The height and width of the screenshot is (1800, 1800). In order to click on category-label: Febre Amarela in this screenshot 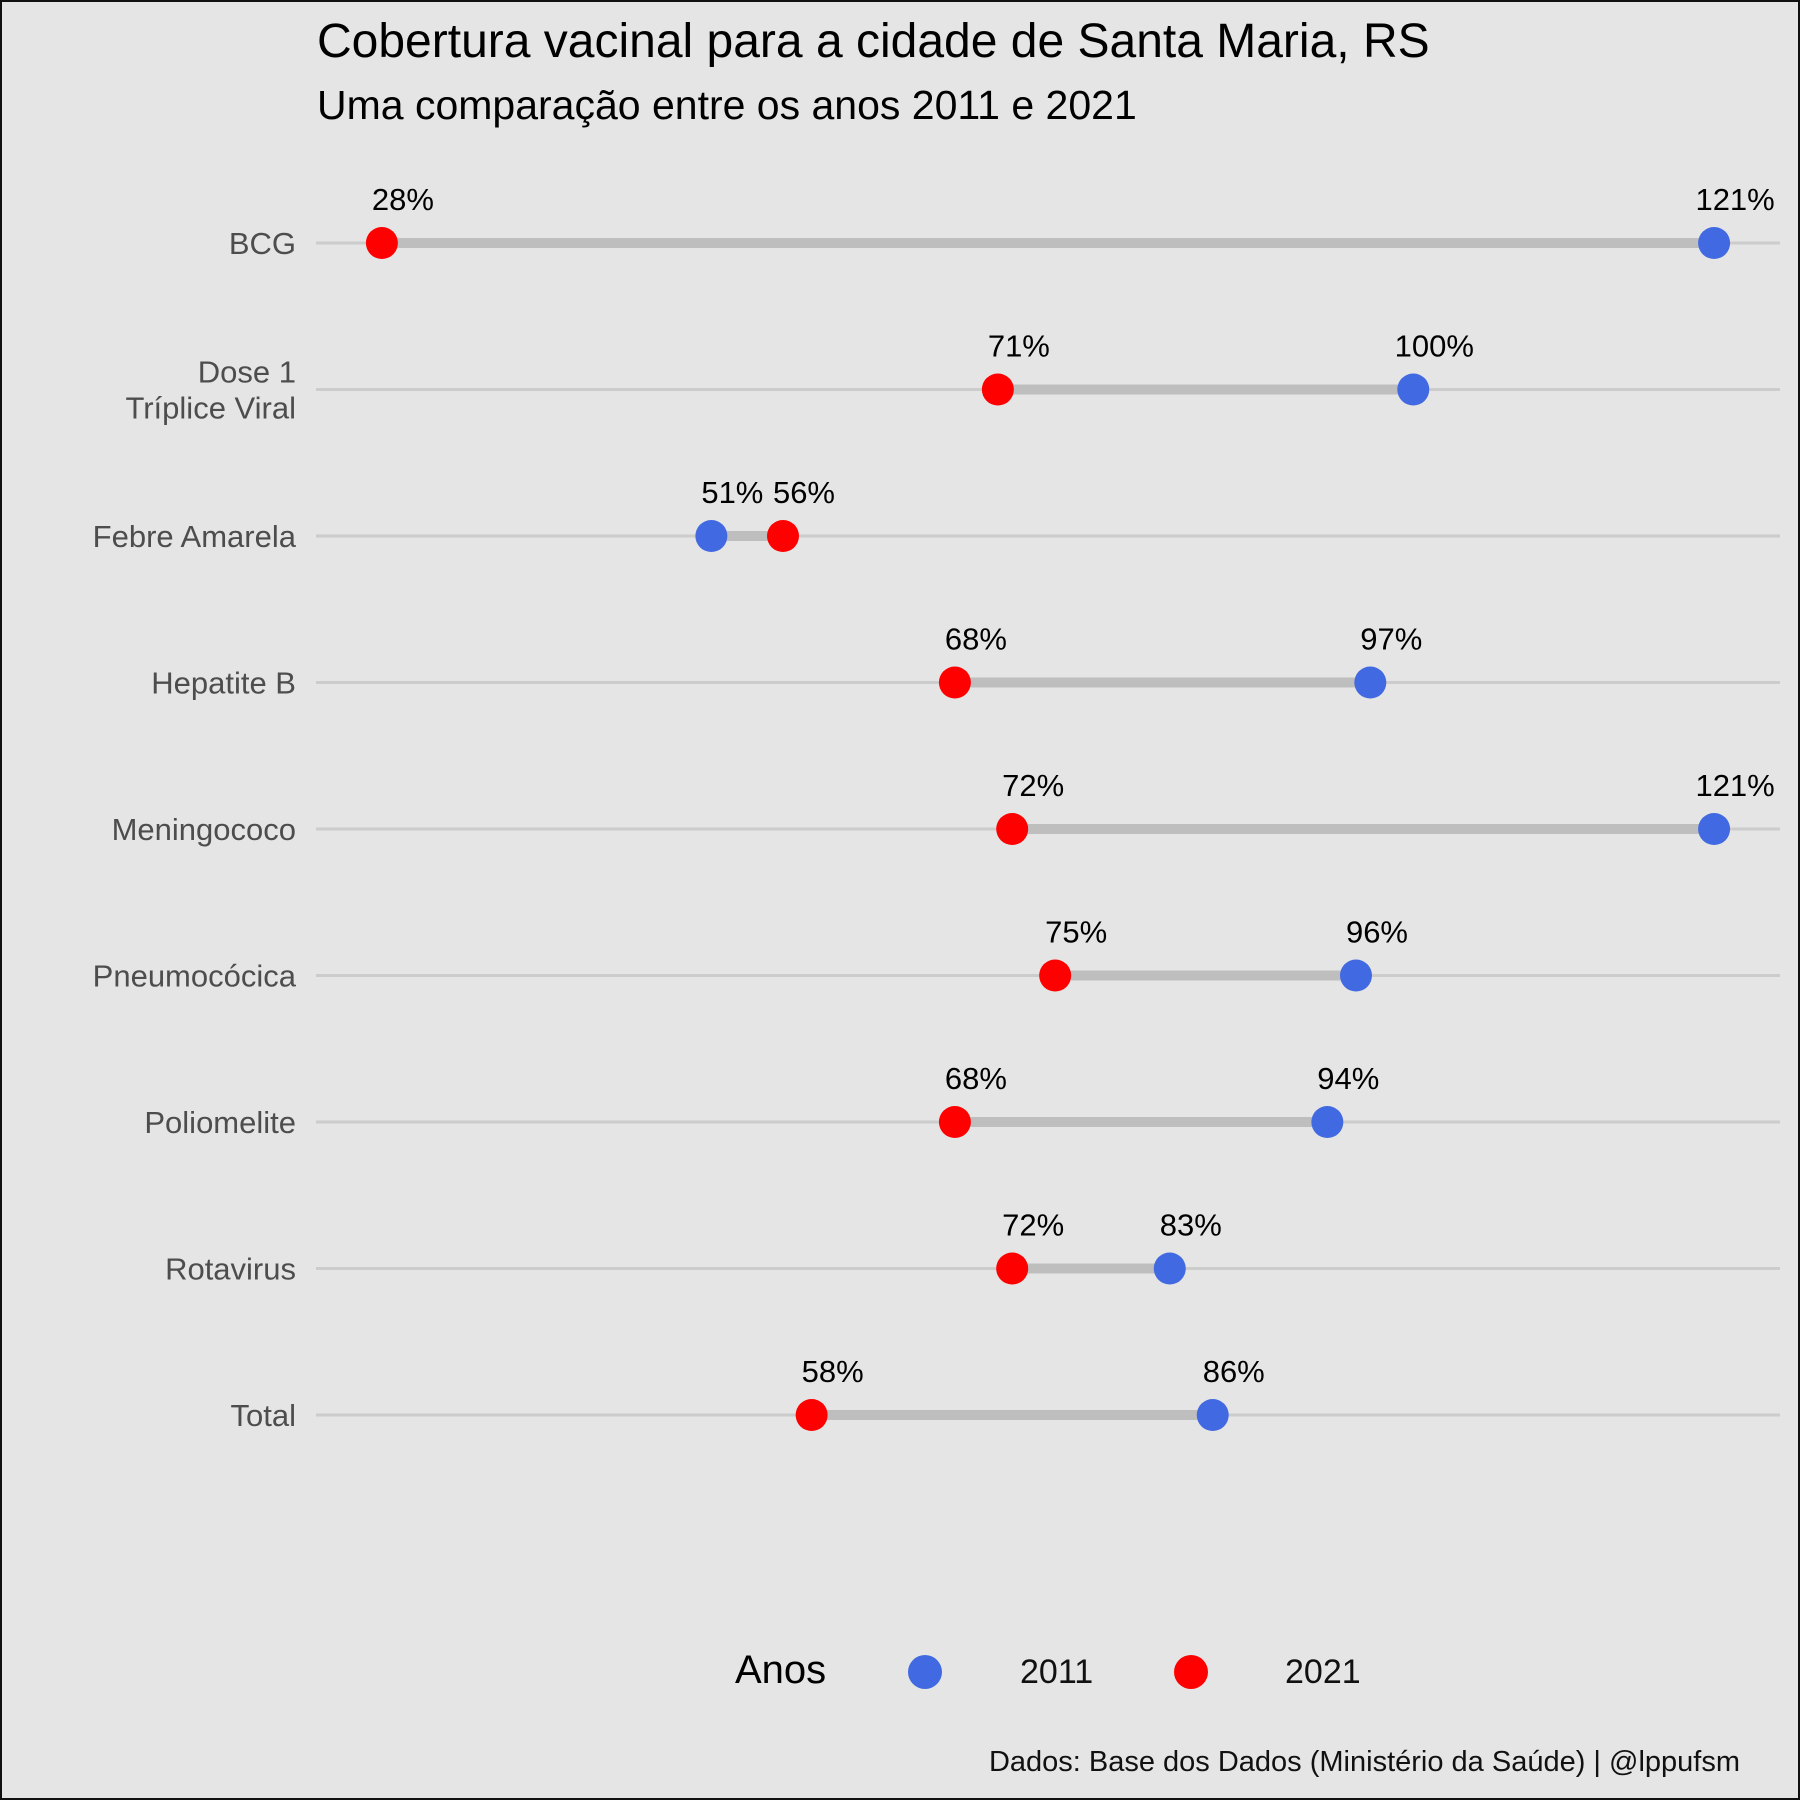, I will do `click(195, 536)`.